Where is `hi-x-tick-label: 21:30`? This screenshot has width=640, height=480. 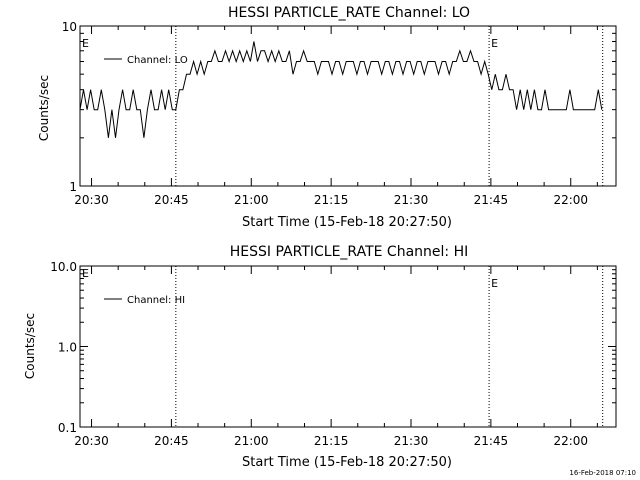
hi-x-tick-label: 21:30 is located at coordinates (411, 441).